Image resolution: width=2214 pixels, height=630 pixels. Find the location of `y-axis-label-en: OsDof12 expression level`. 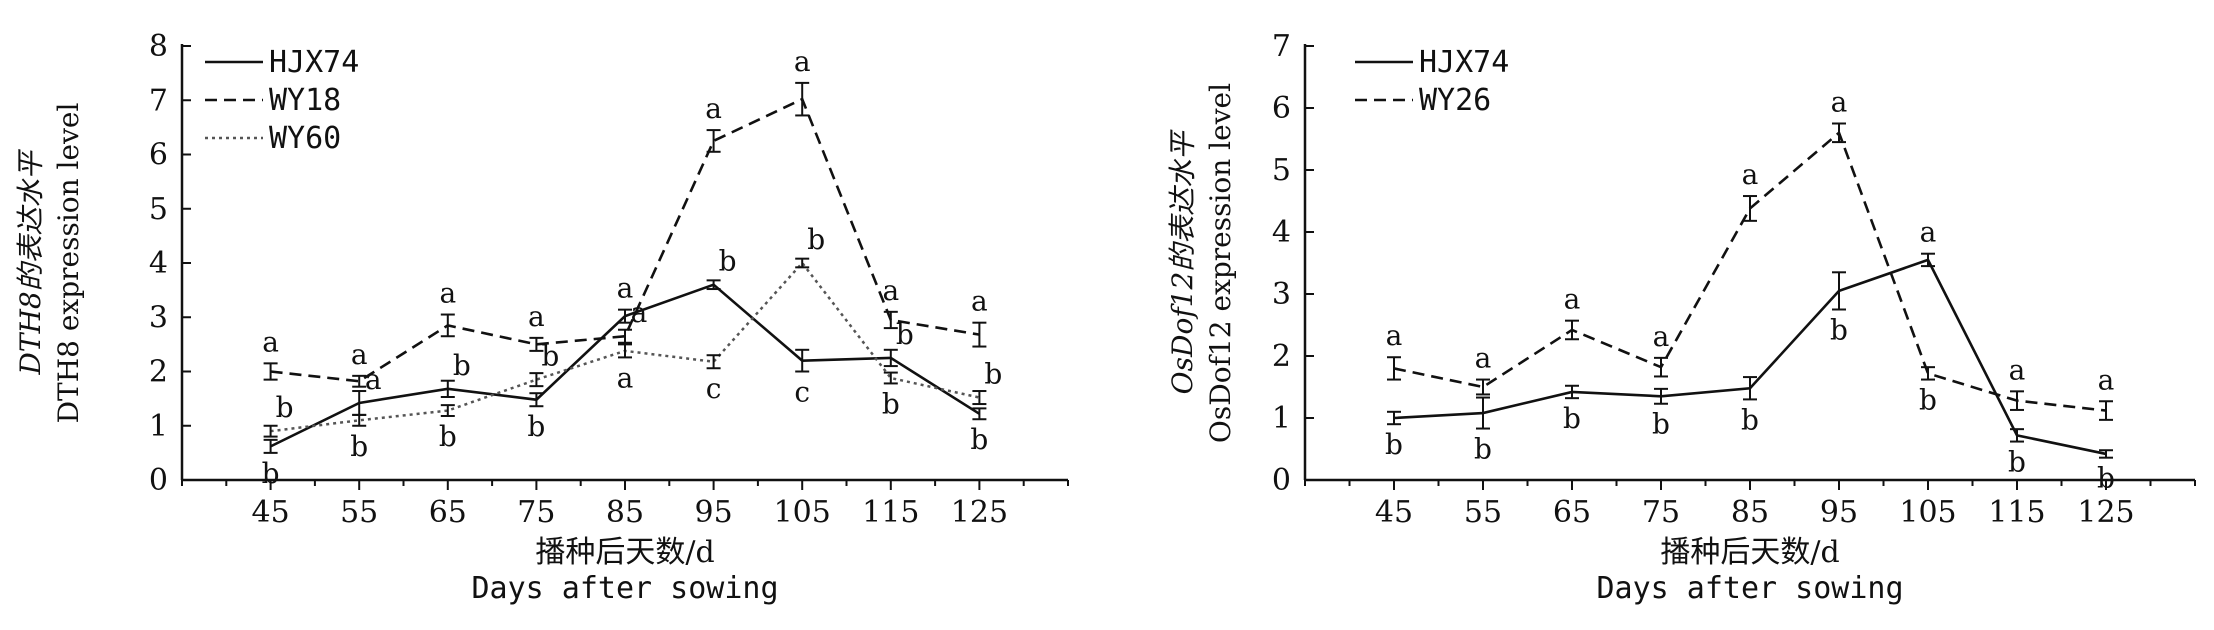

y-axis-label-en: OsDof12 expression level is located at coordinates (1220, 263).